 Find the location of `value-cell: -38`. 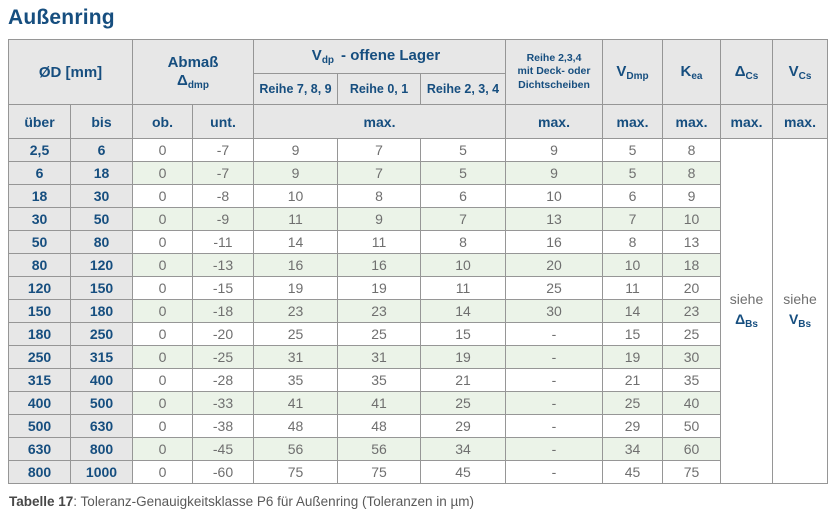

value-cell: -38 is located at coordinates (223, 426).